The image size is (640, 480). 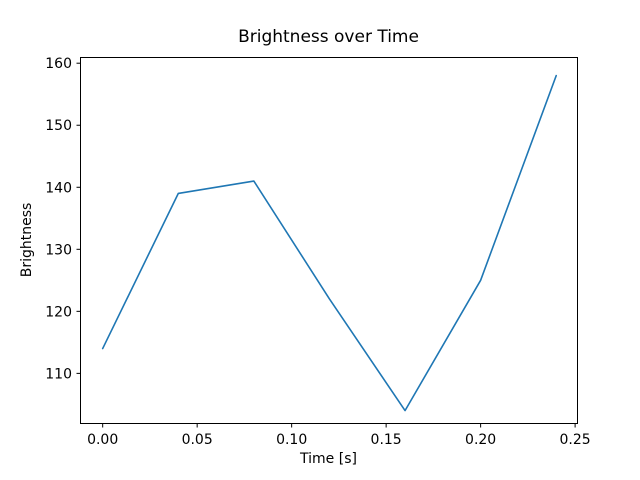 What do you see at coordinates (197, 440) in the screenshot?
I see `x-tick-label: 0.05` at bounding box center [197, 440].